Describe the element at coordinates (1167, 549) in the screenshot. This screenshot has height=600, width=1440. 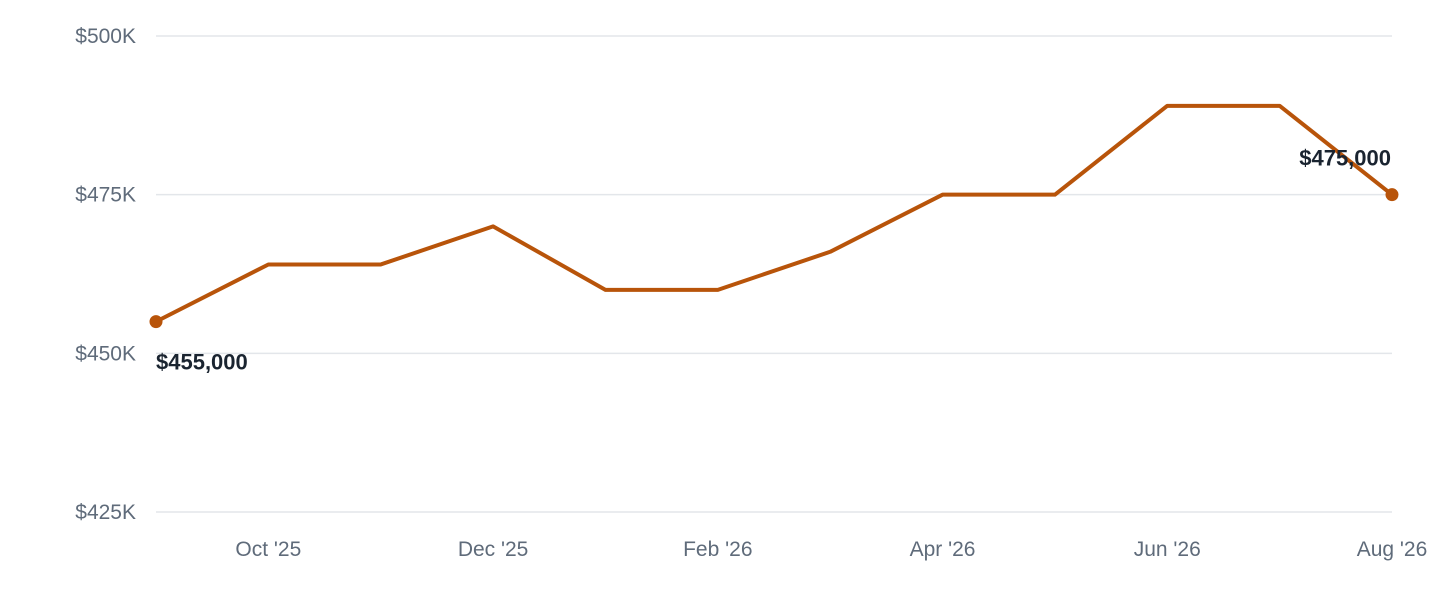
I see `x-tick-label: Jun '26` at that location.